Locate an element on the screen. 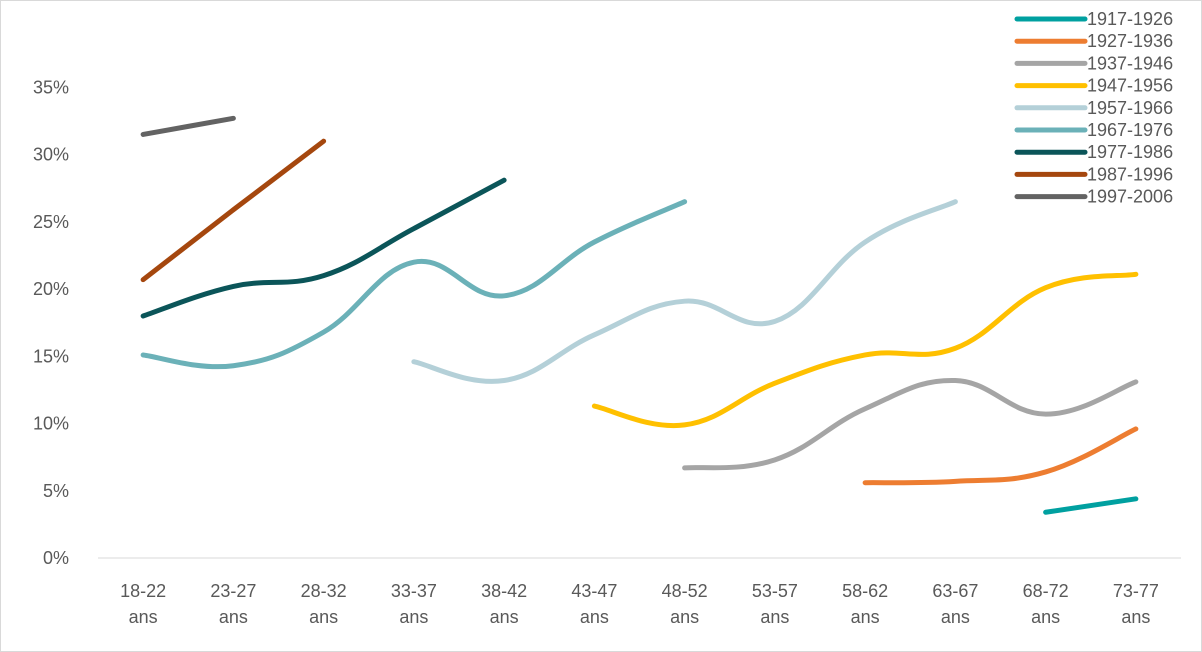  y-tick-label: 25% is located at coordinates (51, 222).